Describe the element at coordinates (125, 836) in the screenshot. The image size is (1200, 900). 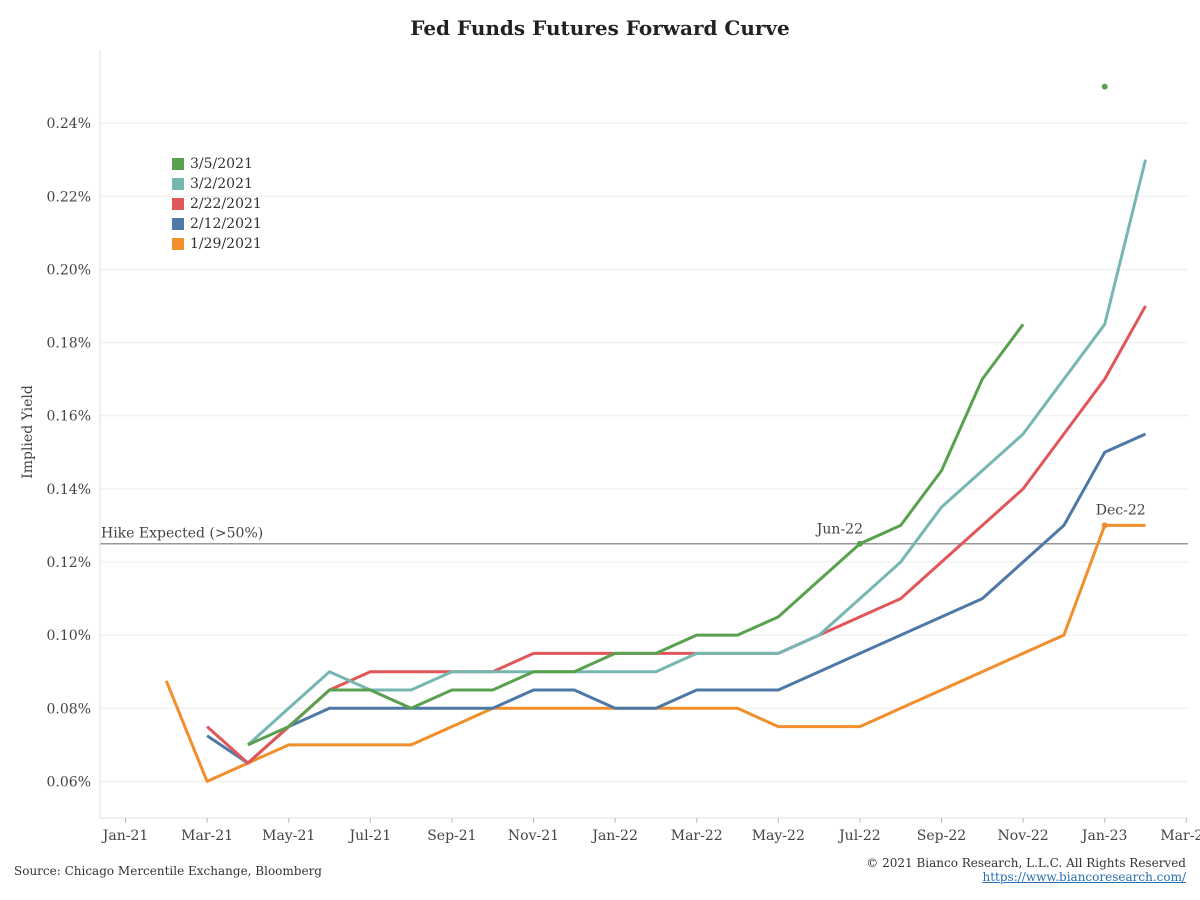
I see `x-tick-label: Jan-21` at that location.